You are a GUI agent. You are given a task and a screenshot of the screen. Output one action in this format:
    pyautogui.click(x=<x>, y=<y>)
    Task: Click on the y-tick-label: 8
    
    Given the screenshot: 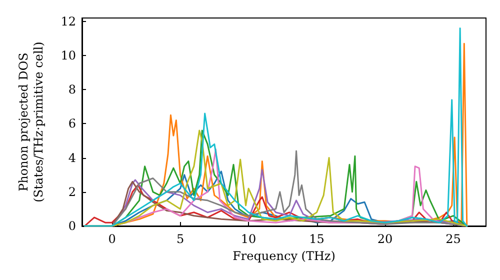 What is the action you would take?
    pyautogui.click(x=72, y=89)
    